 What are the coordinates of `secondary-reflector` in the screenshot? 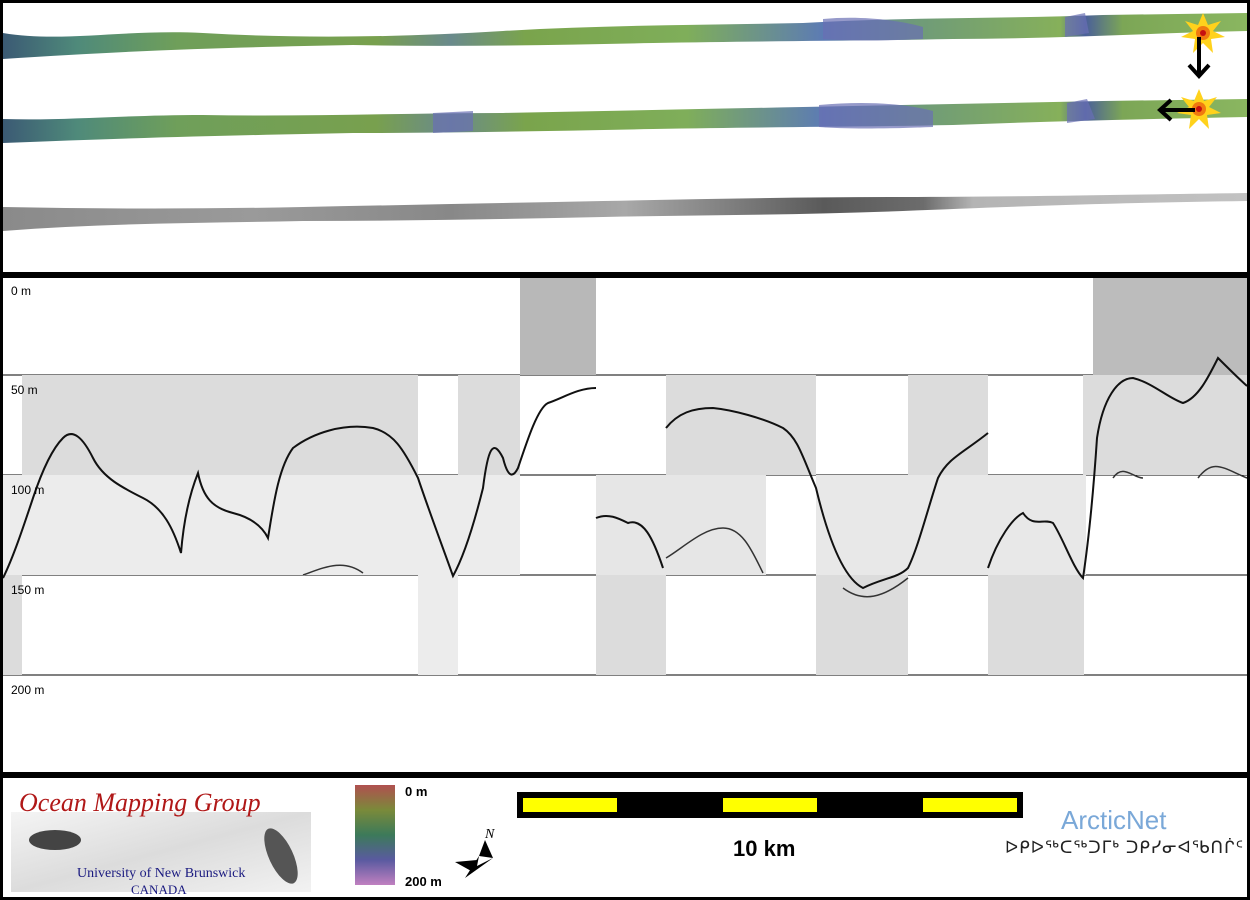 It's located at (774, 531).